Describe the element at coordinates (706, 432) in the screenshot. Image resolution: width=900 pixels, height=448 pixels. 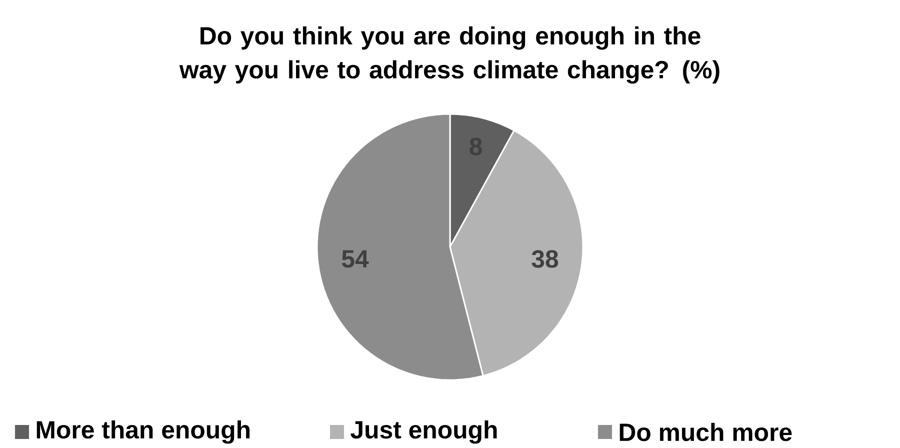
I see `legend-label: Do much more` at that location.